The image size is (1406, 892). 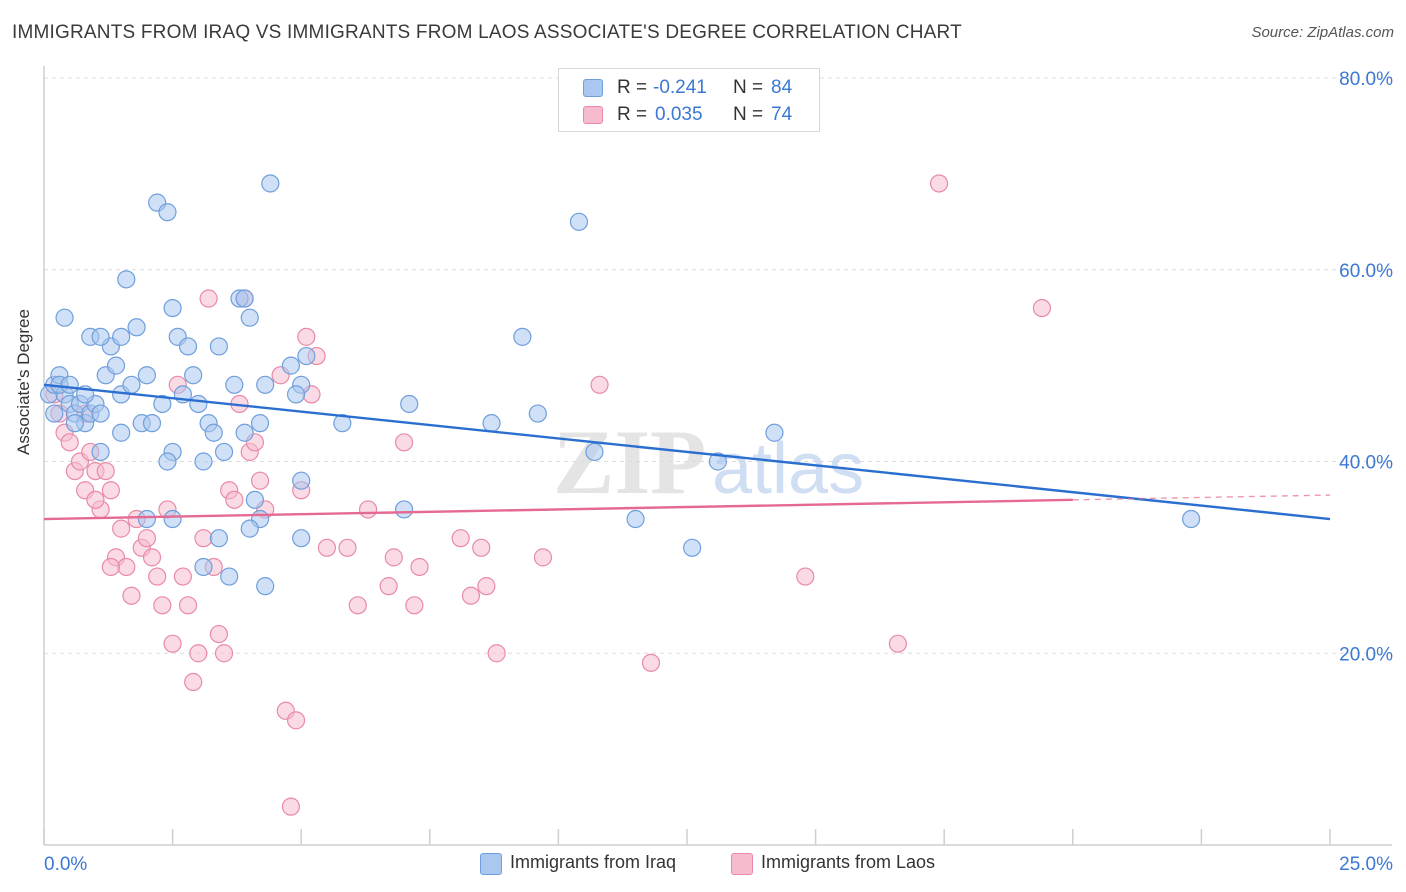 What do you see at coordinates (742, 864) in the screenshot?
I see `legend-laos-swatch` at bounding box center [742, 864].